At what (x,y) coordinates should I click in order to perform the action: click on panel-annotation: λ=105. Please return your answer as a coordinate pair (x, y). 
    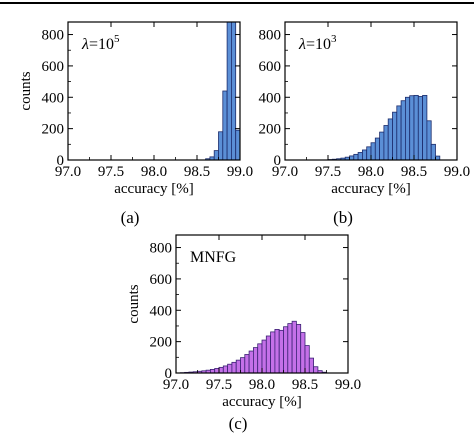
    Looking at the image, I should click on (100, 43).